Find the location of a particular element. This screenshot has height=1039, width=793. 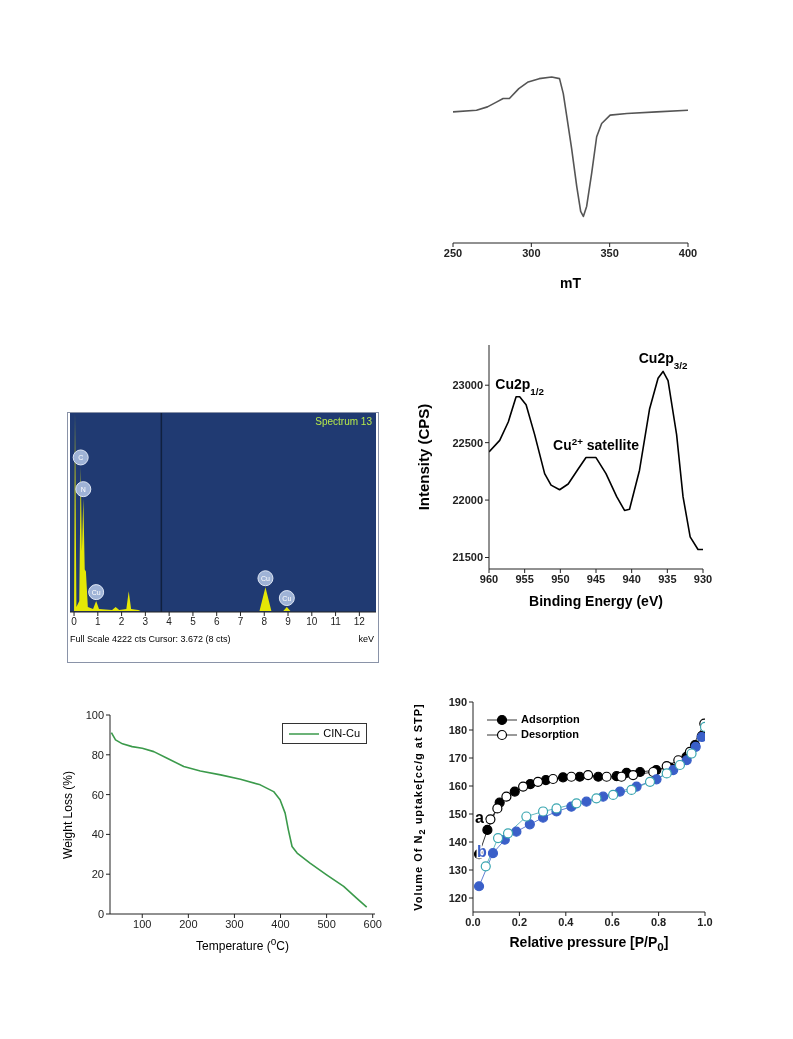

x-tick-label: 1.0 is located at coordinates (705, 921).